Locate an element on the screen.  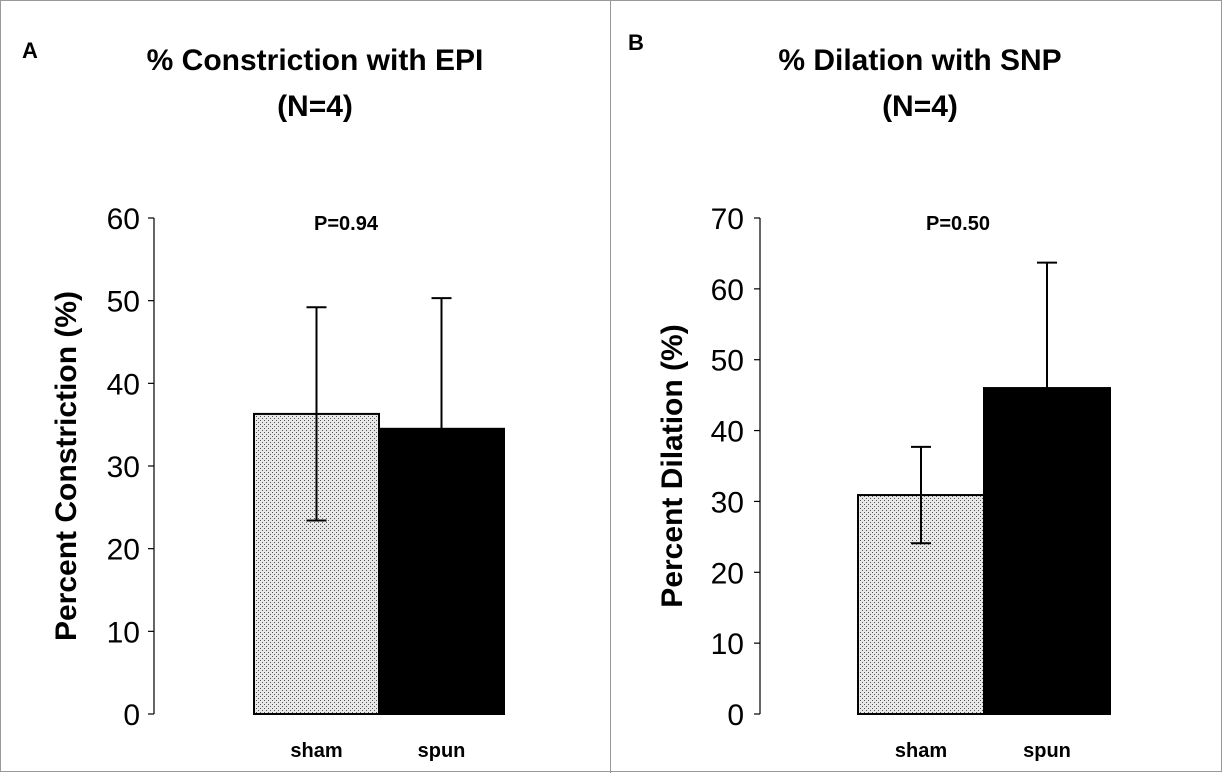
y-axis-a: 0 10 20 30 40 50 60 is located at coordinates (130, 467).